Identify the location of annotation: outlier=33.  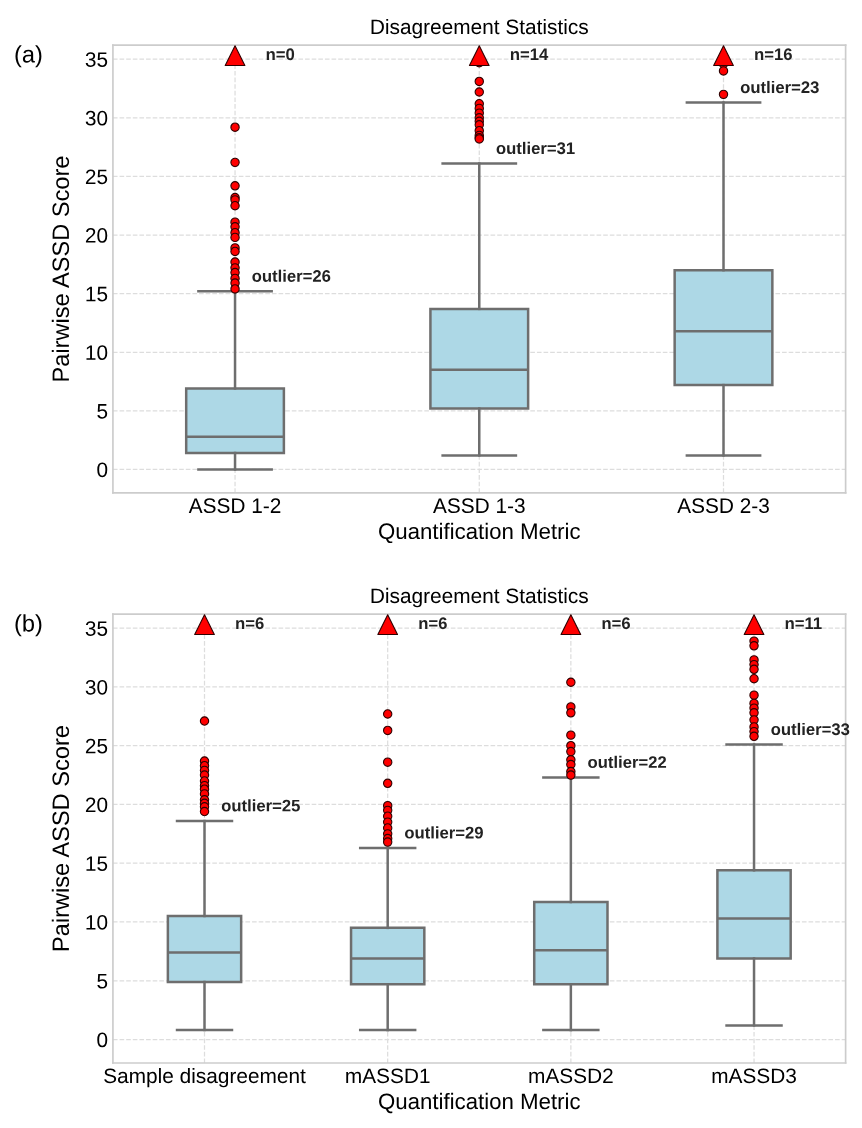
(810, 729).